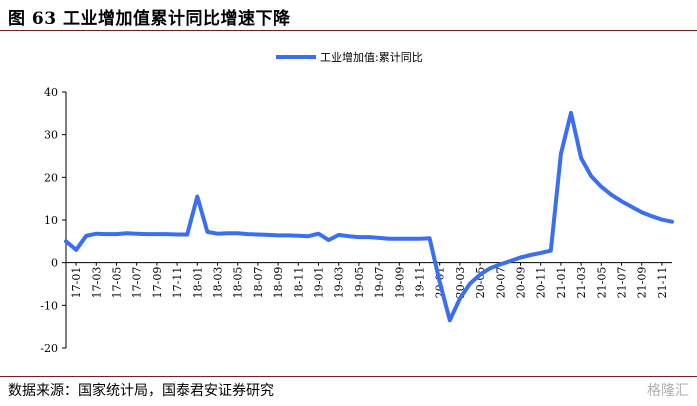 The width and height of the screenshot is (697, 406). I want to click on x-tick-label: 17-11, so click(177, 283).